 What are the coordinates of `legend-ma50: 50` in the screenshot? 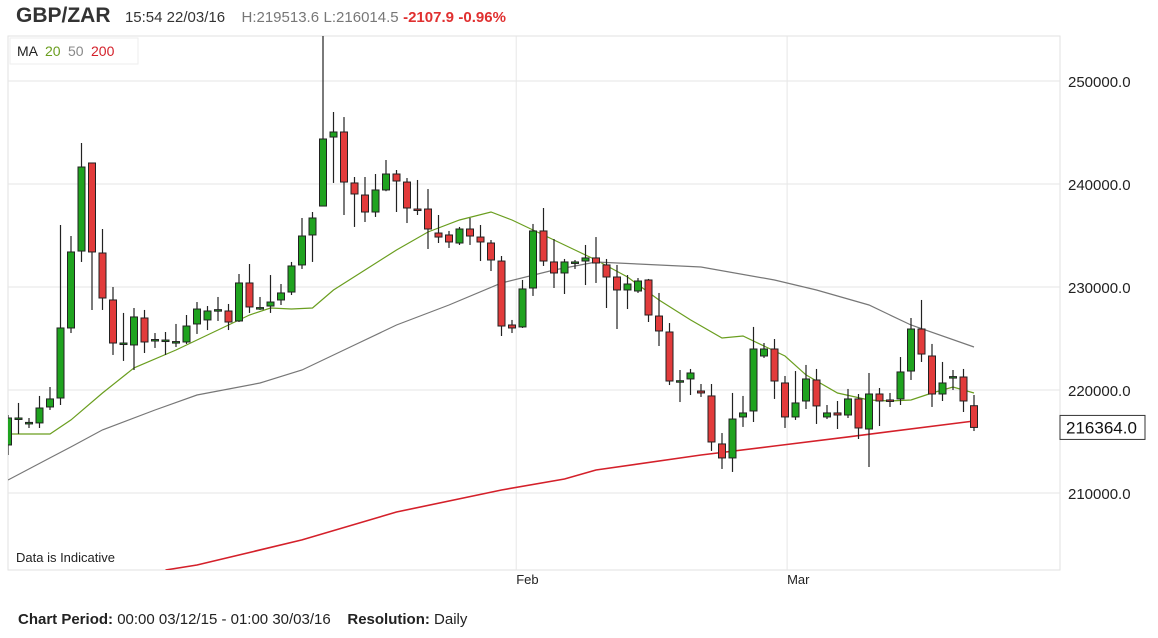 It's located at (76, 51).